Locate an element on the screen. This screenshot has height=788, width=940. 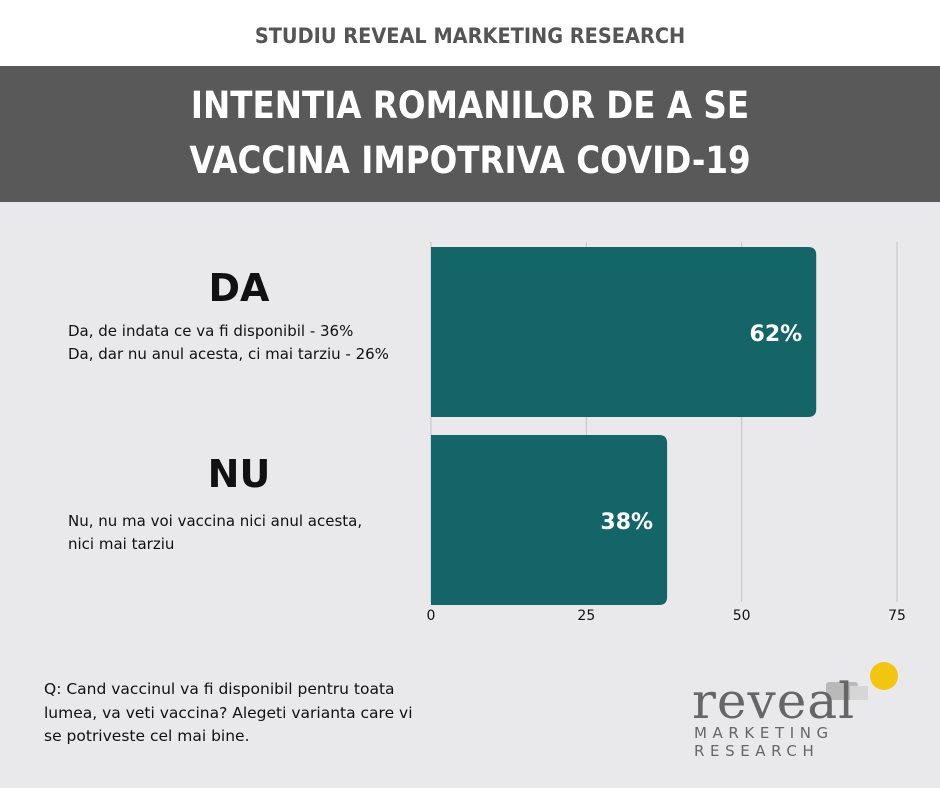
logo-word: reveal is located at coordinates (774, 701).